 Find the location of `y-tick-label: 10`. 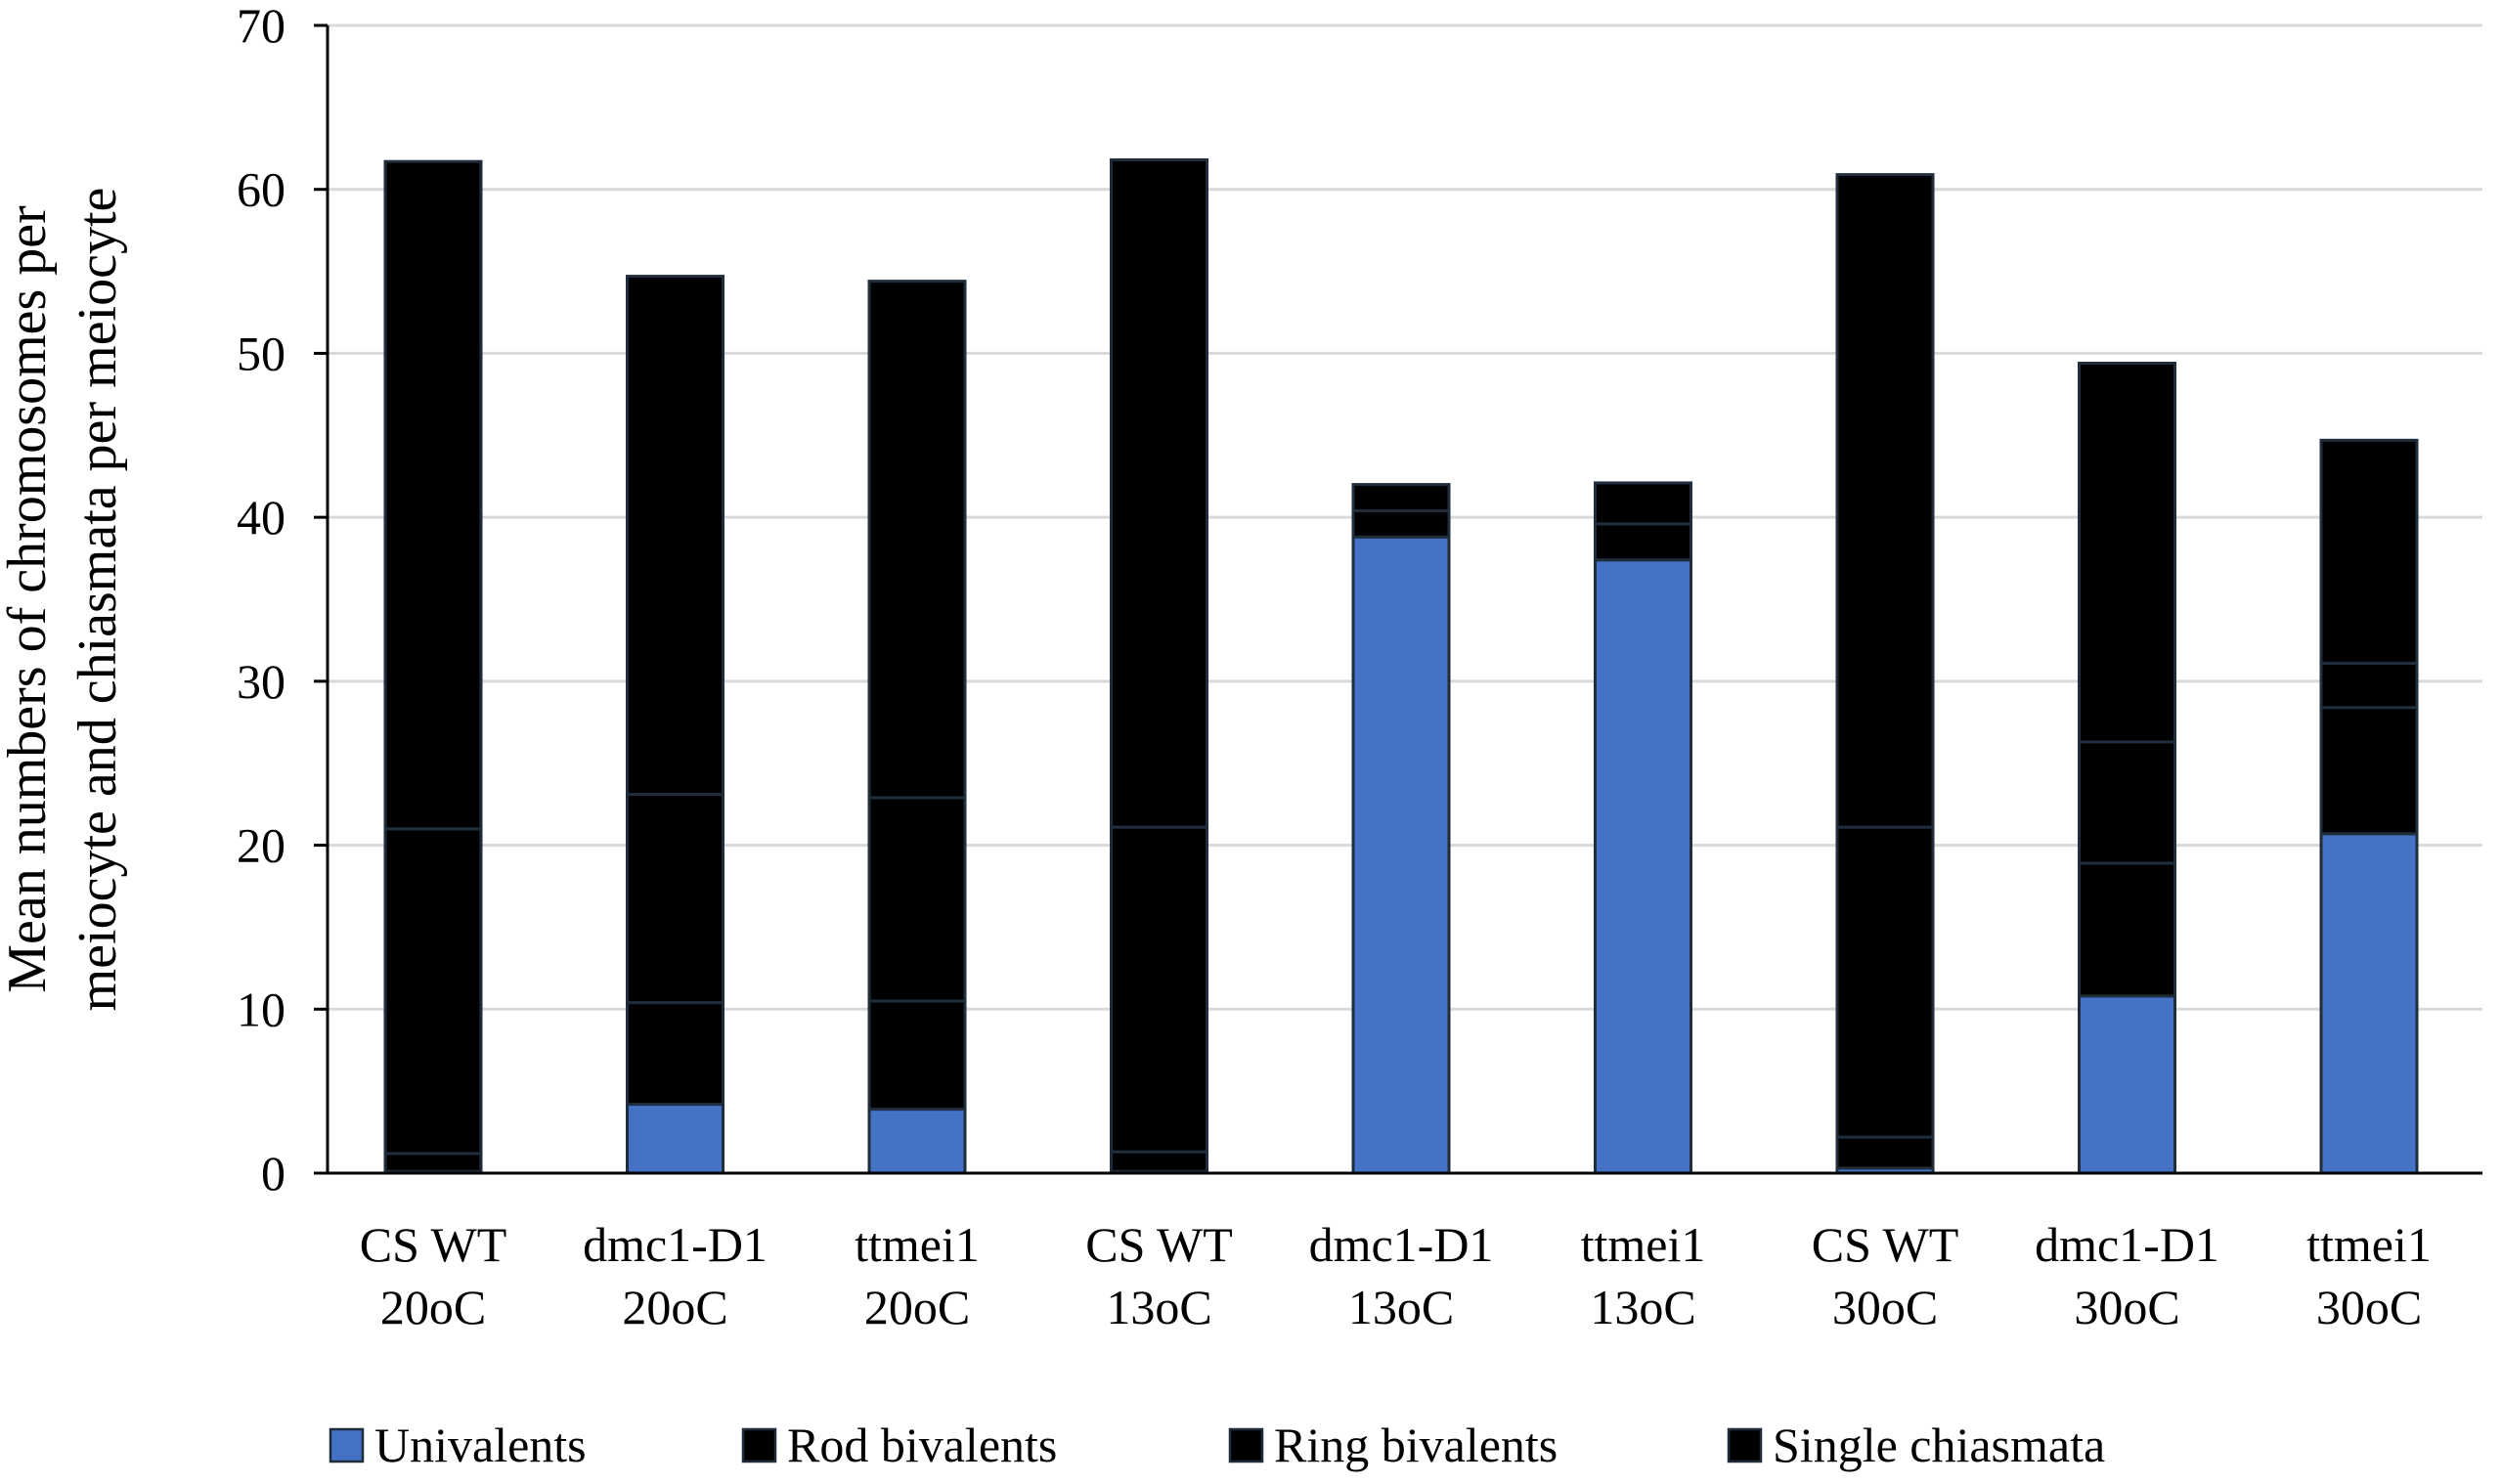

y-tick-label: 10 is located at coordinates (261, 1009).